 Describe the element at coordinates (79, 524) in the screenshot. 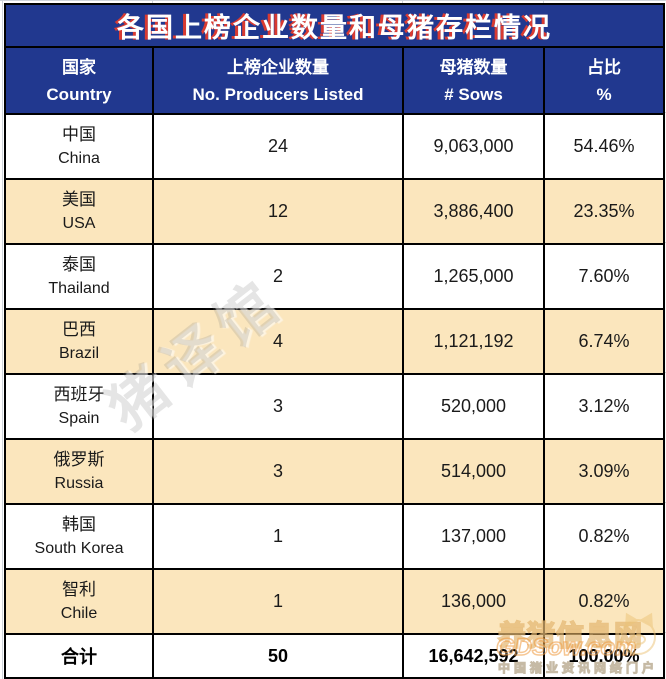

I see `country-cn: 韩国` at that location.